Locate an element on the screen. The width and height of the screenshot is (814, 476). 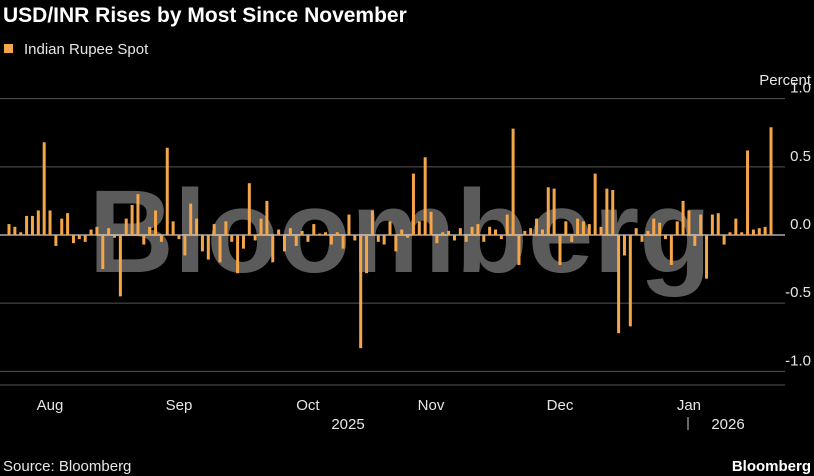
legend-swatch is located at coordinates (8, 48).